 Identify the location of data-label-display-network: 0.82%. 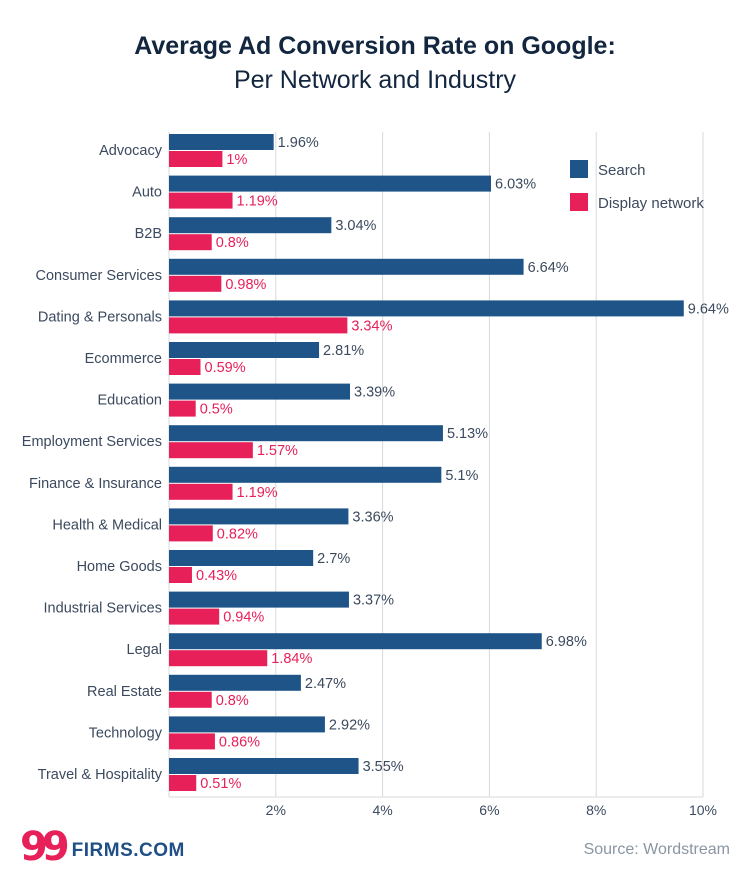
(237, 534).